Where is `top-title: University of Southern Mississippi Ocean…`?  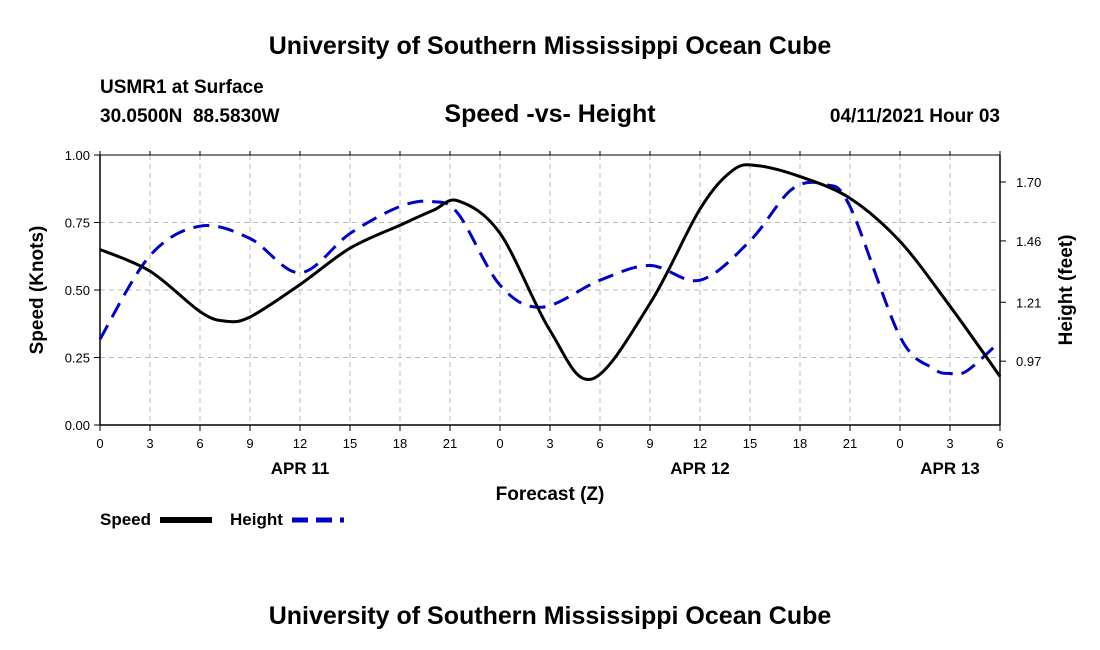
top-title: University of Southern Mississippi Ocean… is located at coordinates (550, 46).